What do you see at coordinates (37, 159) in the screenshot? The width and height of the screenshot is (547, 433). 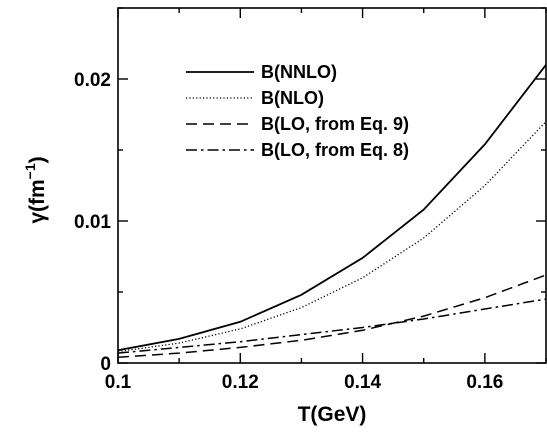 I see `y-axis-label-close: )` at bounding box center [37, 159].